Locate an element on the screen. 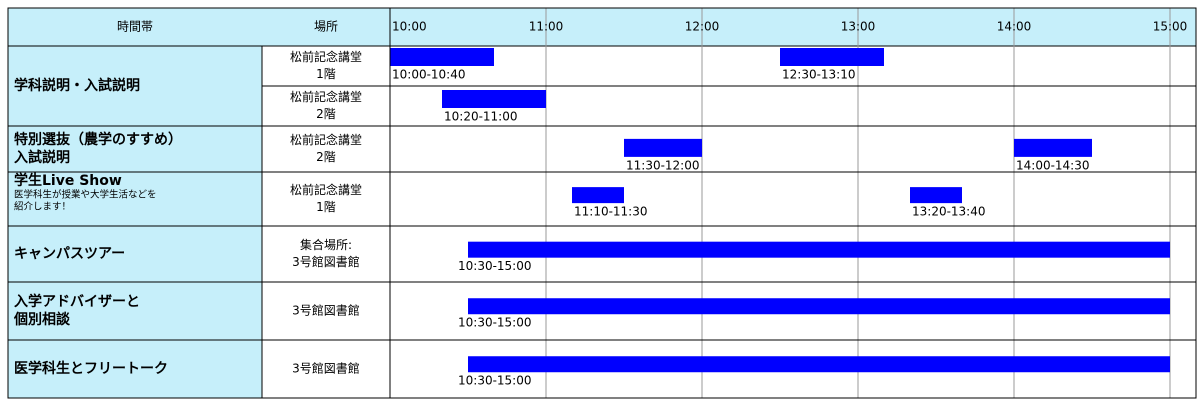  bar-label: 12:30-13:10 is located at coordinates (819, 75).